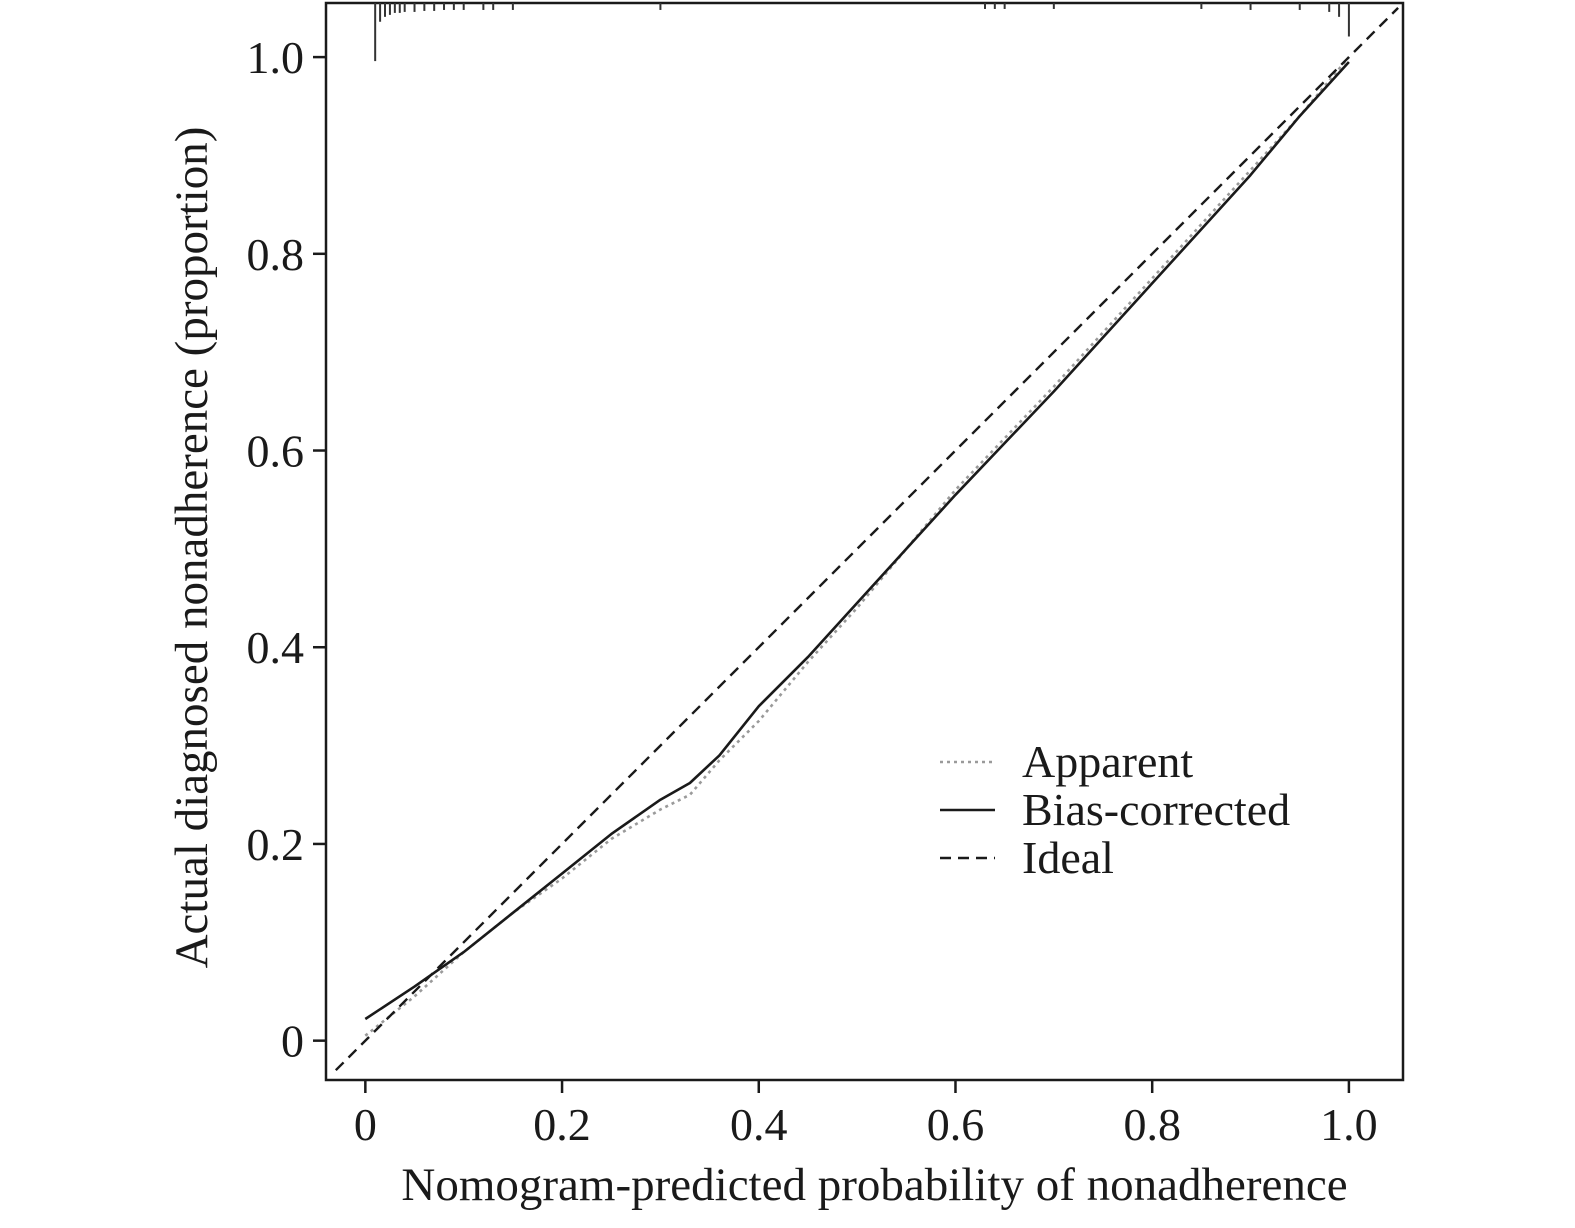  What do you see at coordinates (1107, 761) in the screenshot?
I see `legend-label-apparent: Apparent` at bounding box center [1107, 761].